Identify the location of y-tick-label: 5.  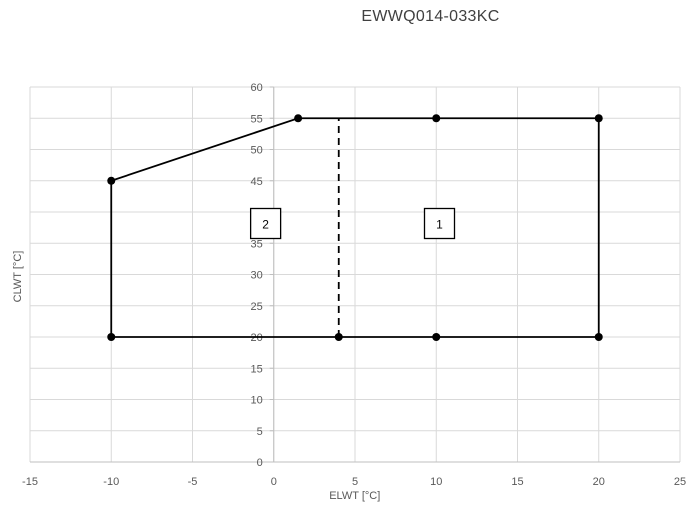
(260, 432).